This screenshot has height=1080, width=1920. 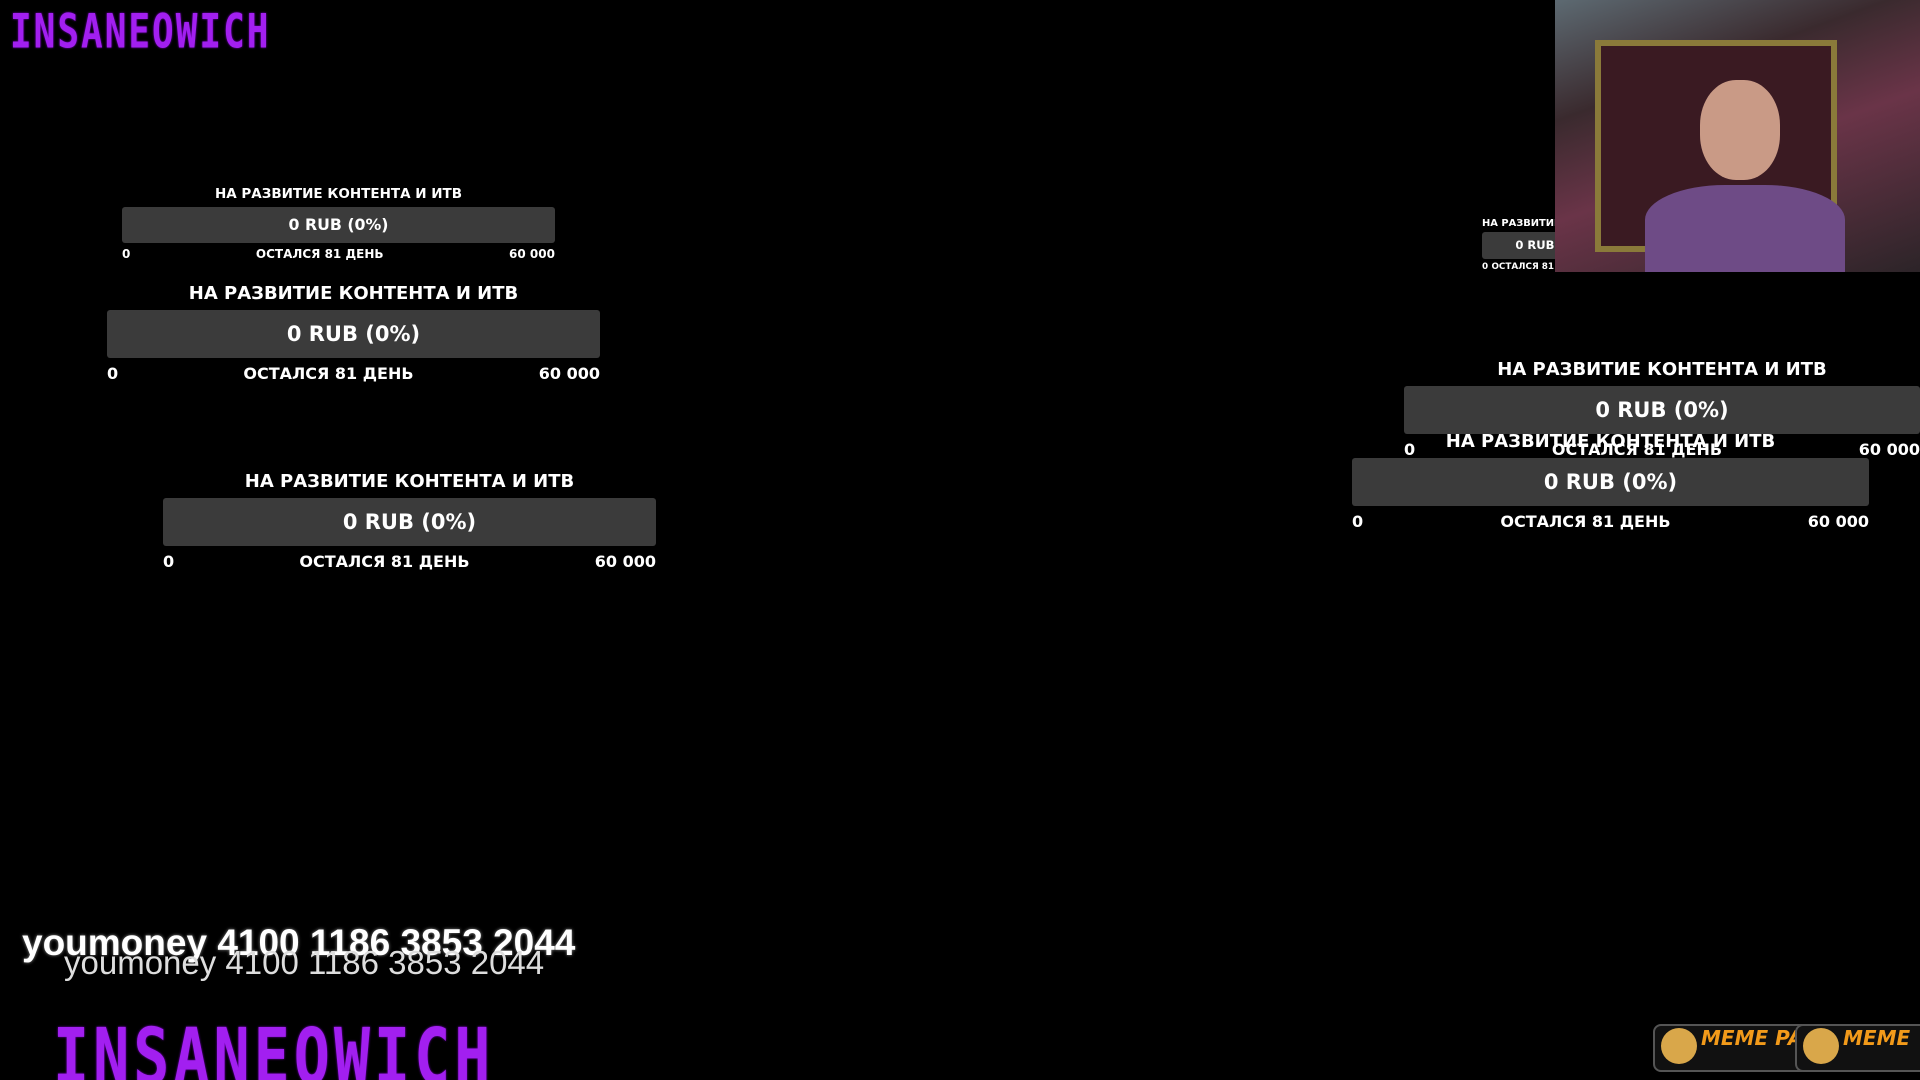 What do you see at coordinates (1877, 1038) in the screenshot?
I see `badge-text: MEME` at bounding box center [1877, 1038].